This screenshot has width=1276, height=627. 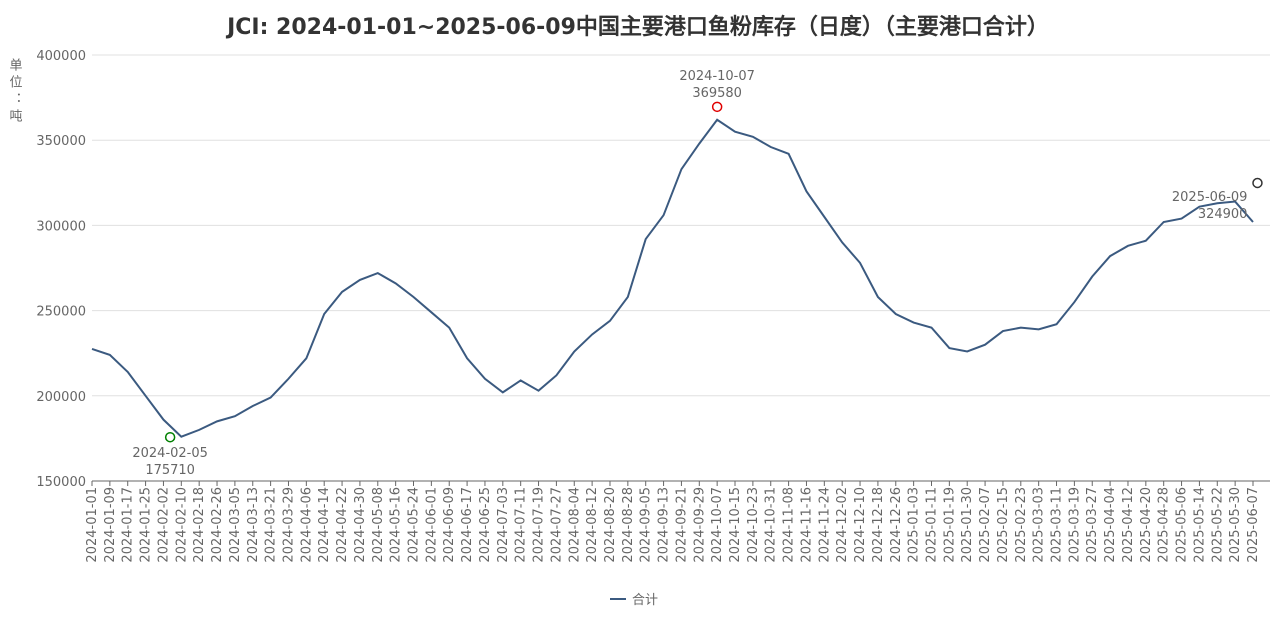 What do you see at coordinates (324, 525) in the screenshot?
I see `x-tick-label: 2024-04-14` at bounding box center [324, 525].